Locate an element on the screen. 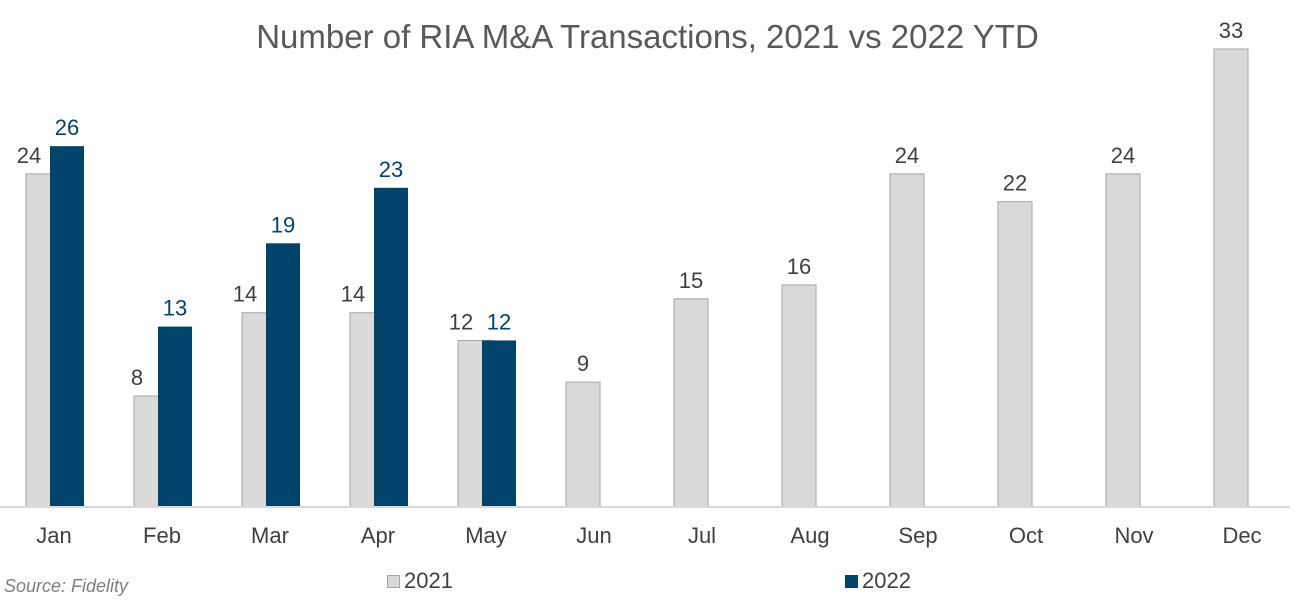 This screenshot has width=1295, height=603. x-tick-label-jul: Jul is located at coordinates (702, 535).